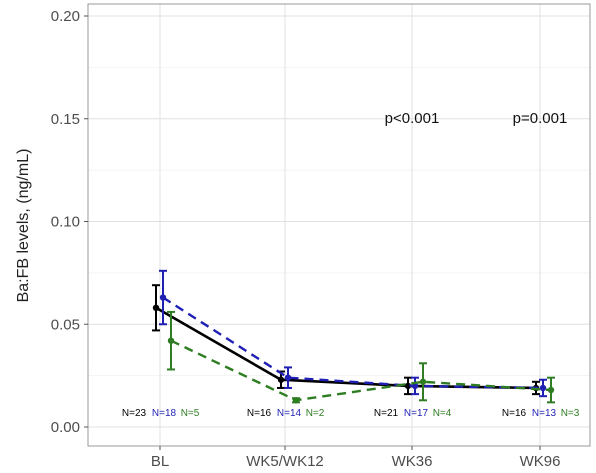 This screenshot has height=473, width=596. Describe the element at coordinates (23, 226) in the screenshot. I see `y-axis-title: Ba:FB levels, (ng/mL)` at that location.